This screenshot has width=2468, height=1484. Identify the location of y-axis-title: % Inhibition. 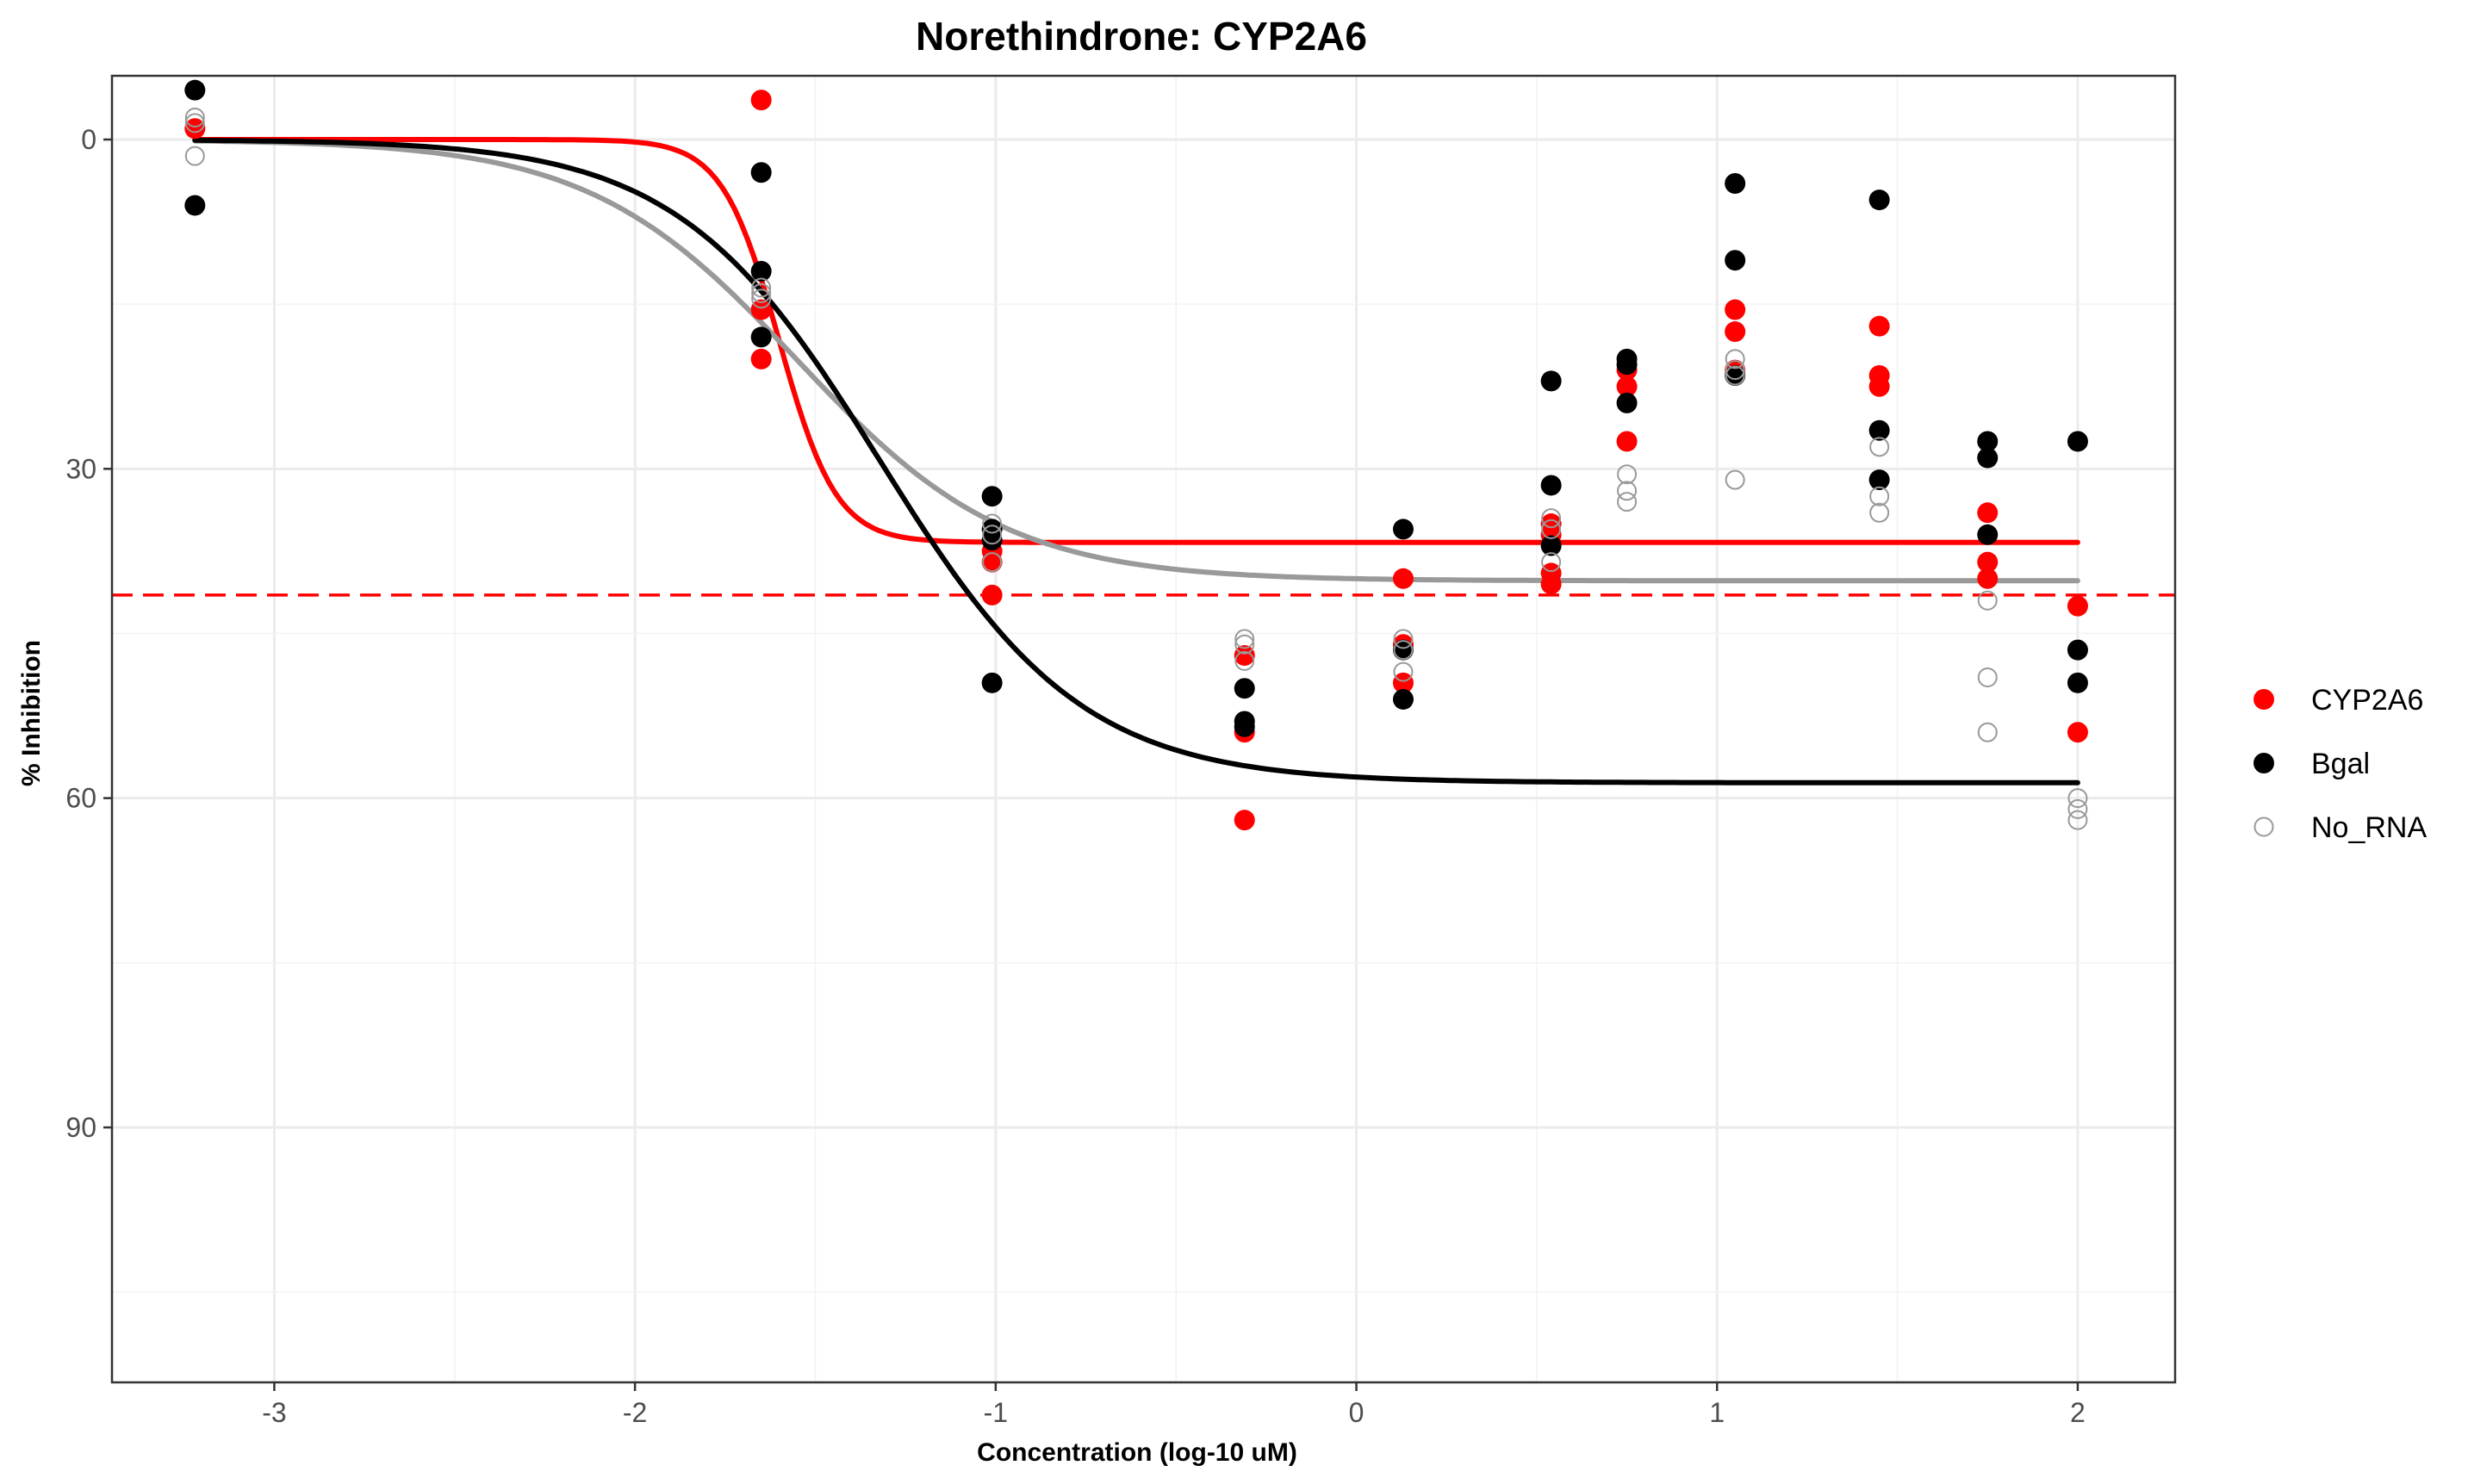
(32, 713).